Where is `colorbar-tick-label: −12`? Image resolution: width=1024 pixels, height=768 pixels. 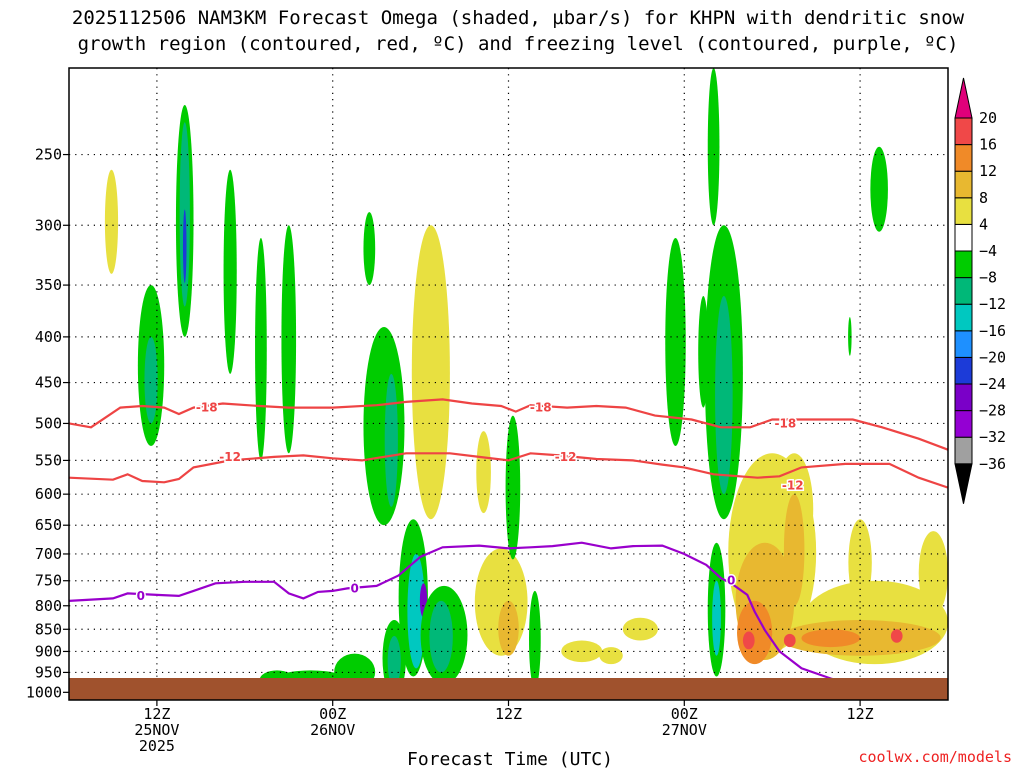 colorbar-tick-label: −12 is located at coordinates (992, 304).